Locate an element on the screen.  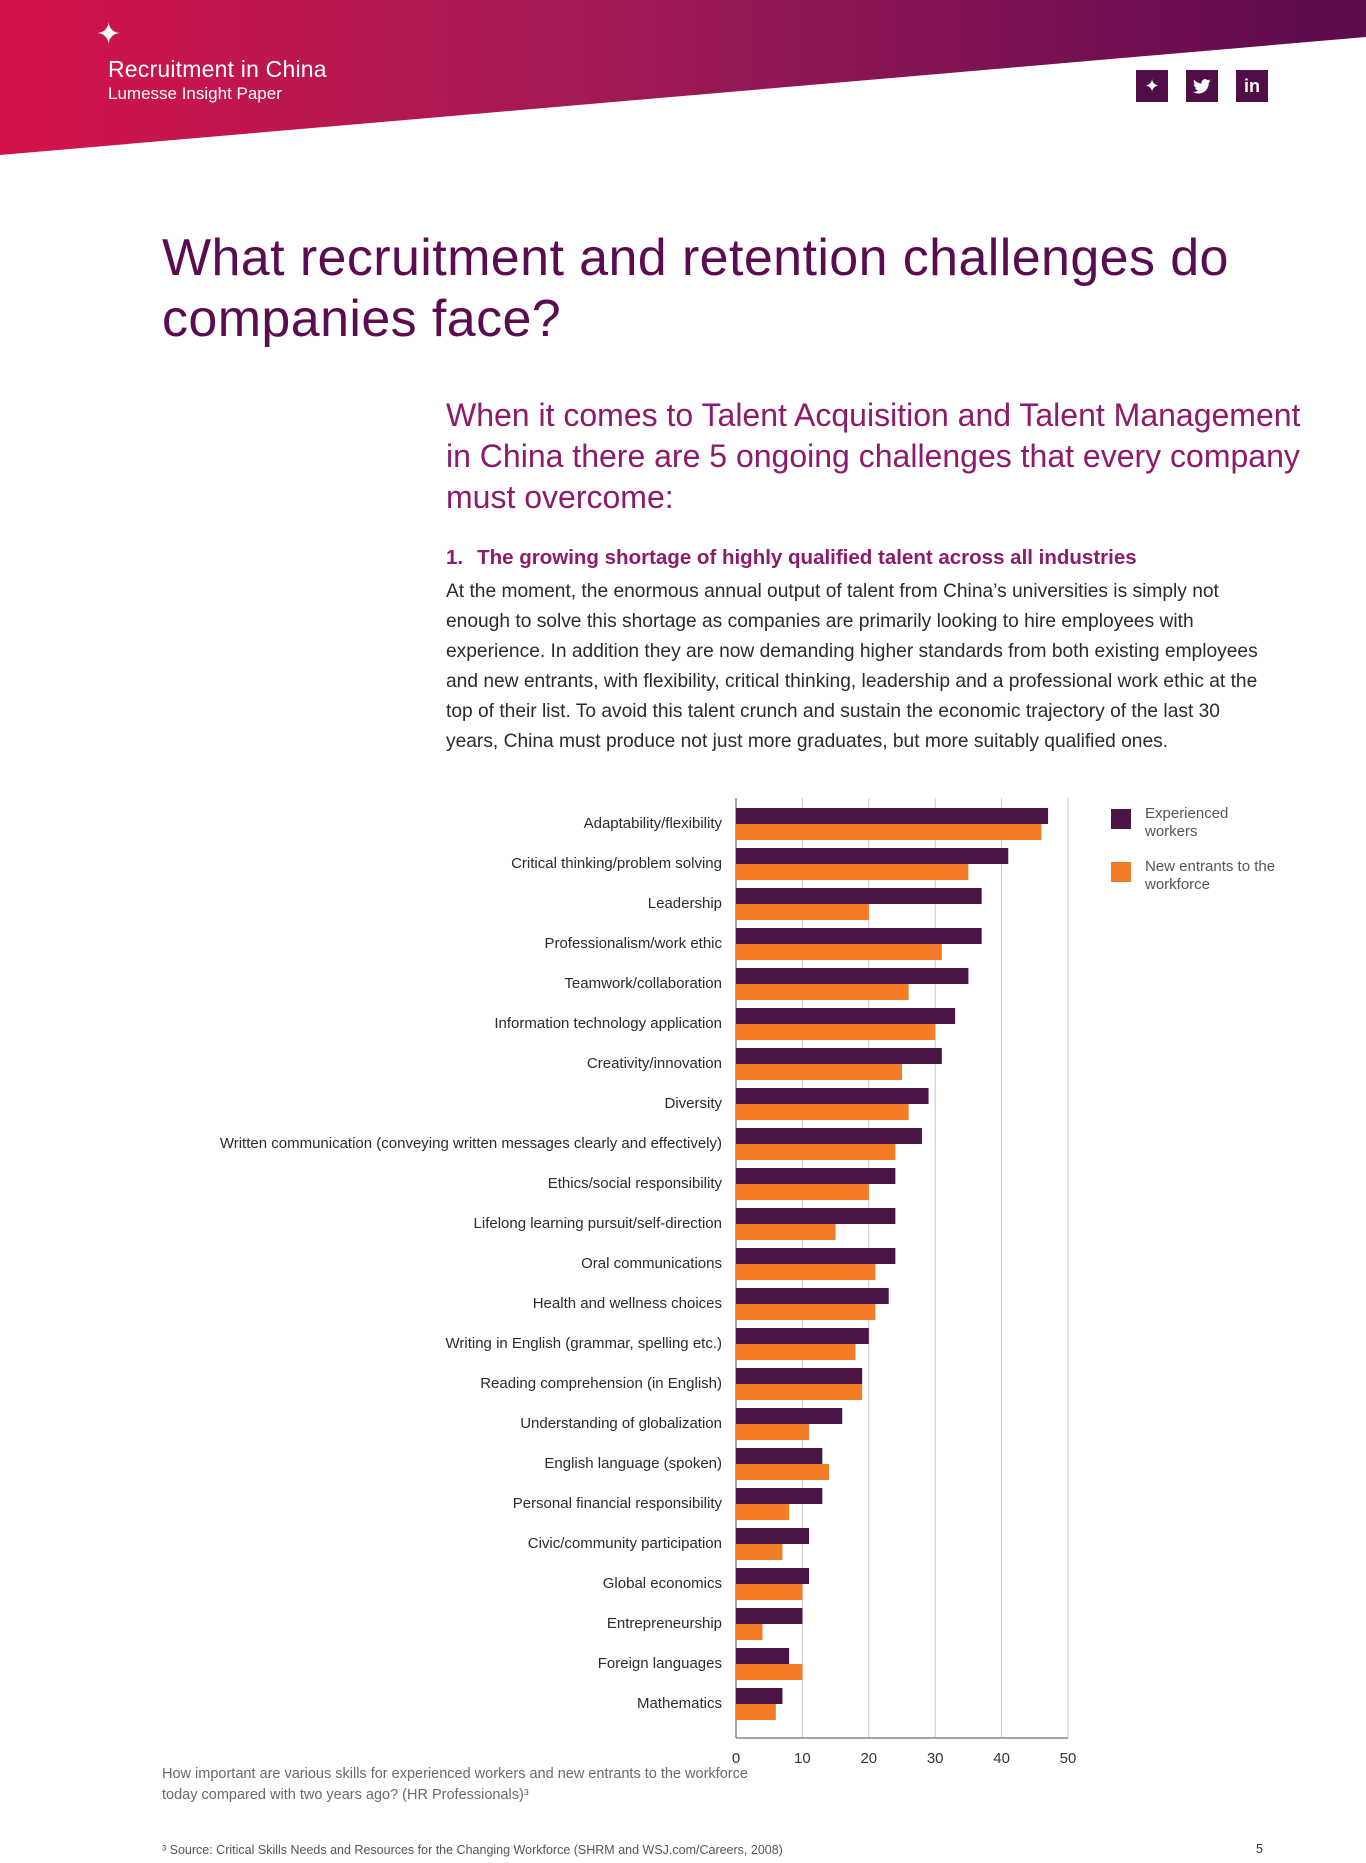
category-label: Diversity is located at coordinates (693, 1103).